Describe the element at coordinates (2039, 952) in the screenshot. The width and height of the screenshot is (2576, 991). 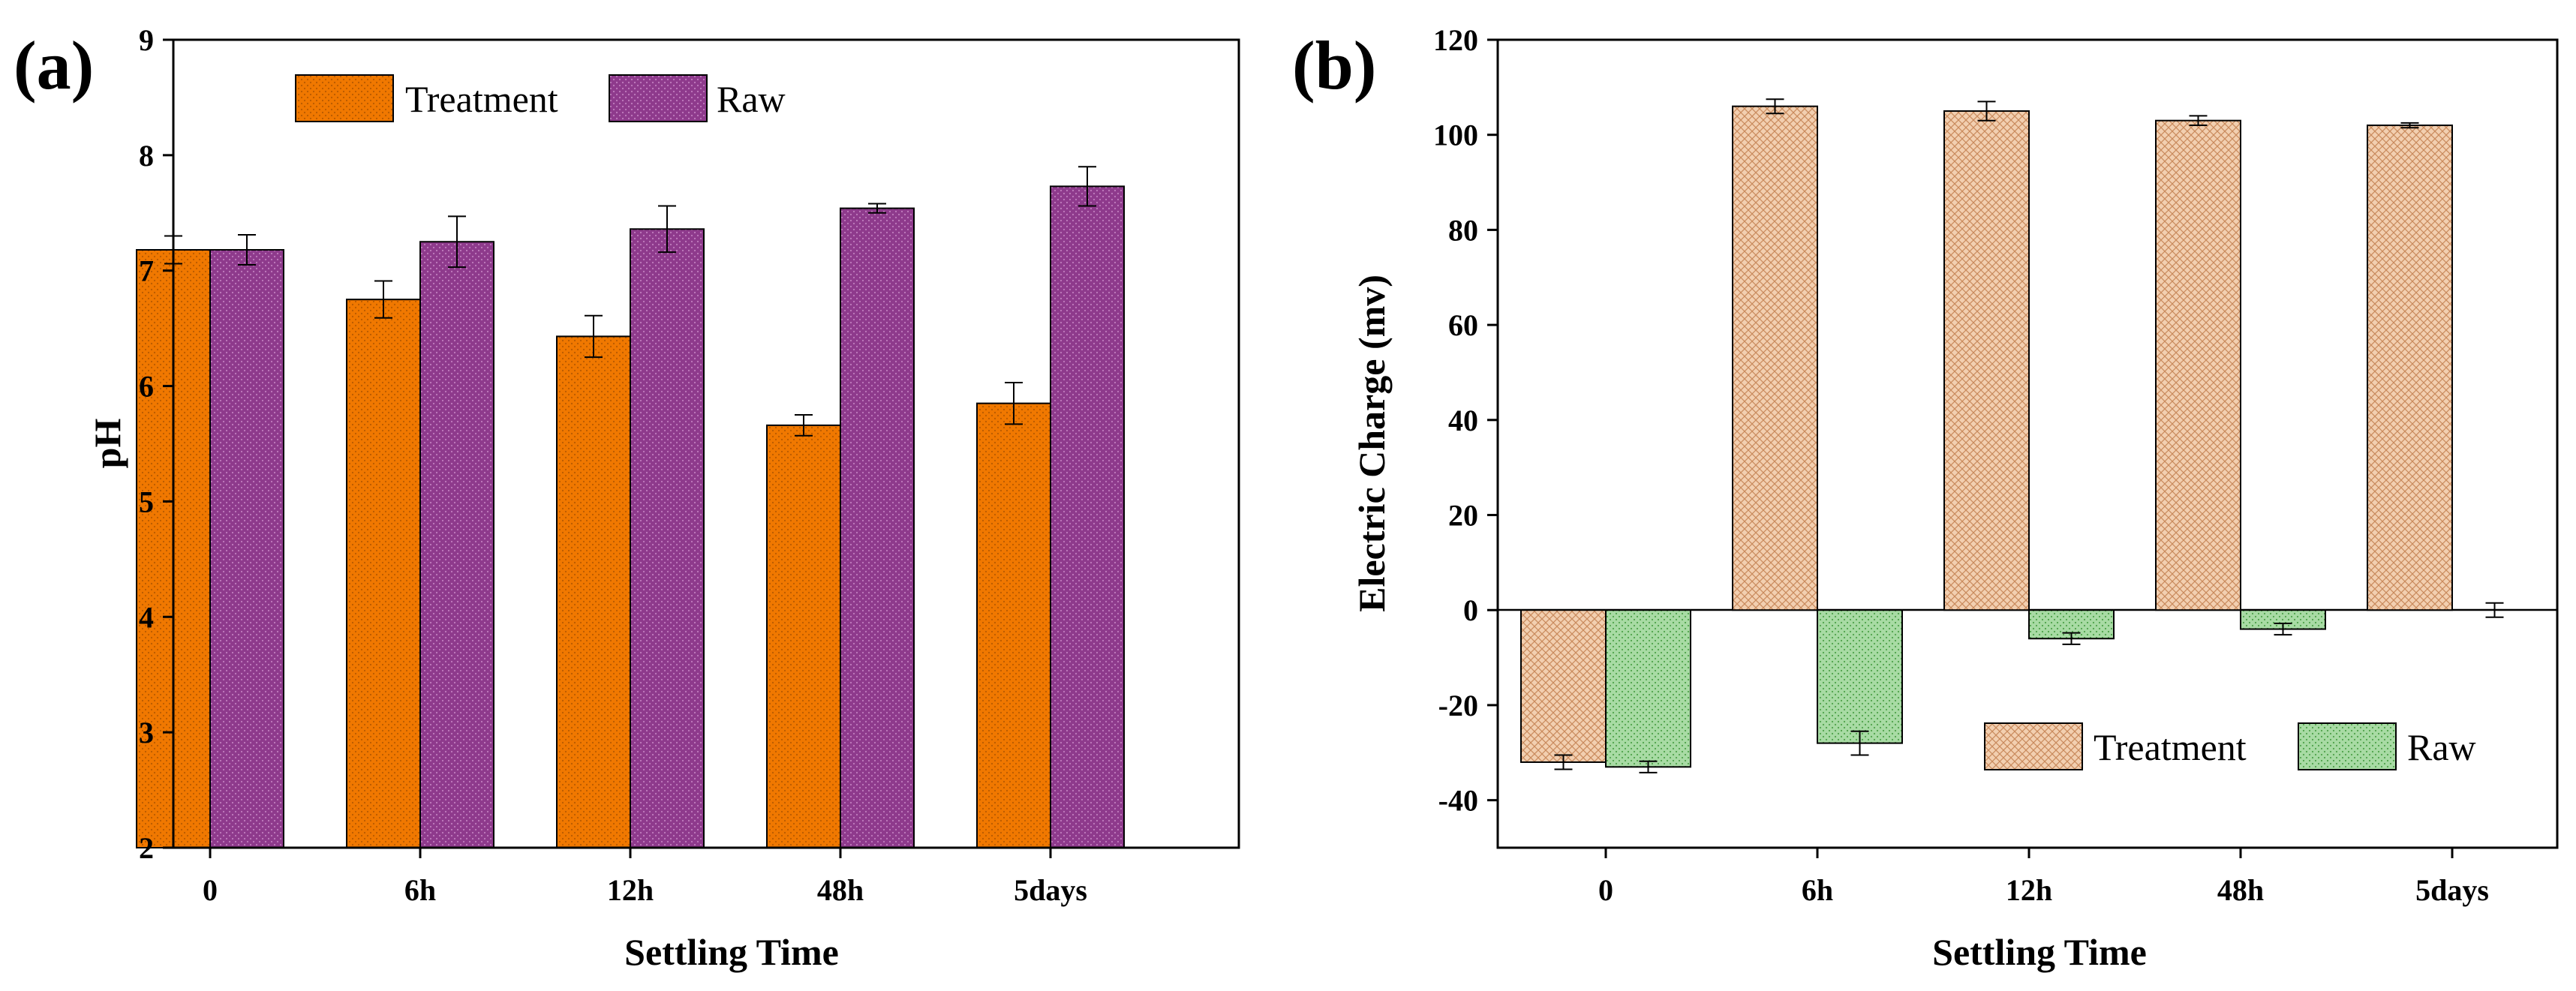
I see `x-axis-title-b: Settling Time` at that location.